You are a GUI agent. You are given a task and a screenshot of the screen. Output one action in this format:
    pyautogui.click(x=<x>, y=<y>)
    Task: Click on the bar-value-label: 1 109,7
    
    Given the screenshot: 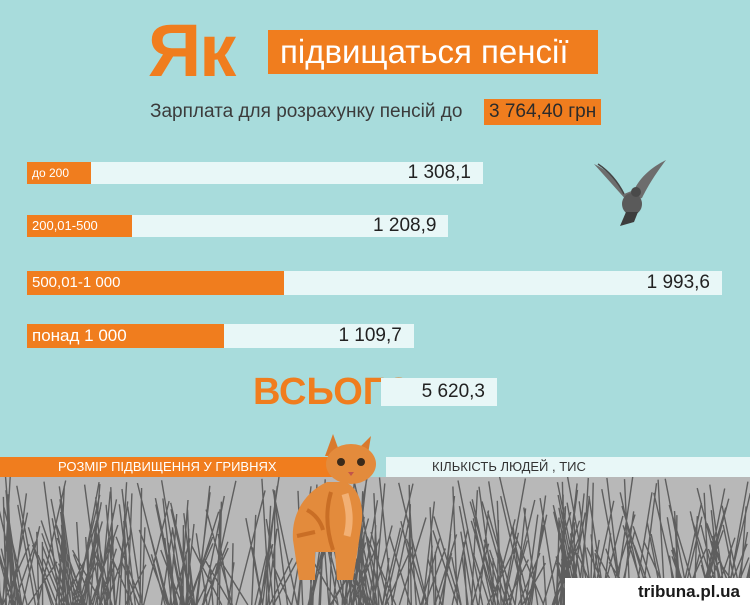 What is the action you would take?
    pyautogui.click(x=370, y=335)
    